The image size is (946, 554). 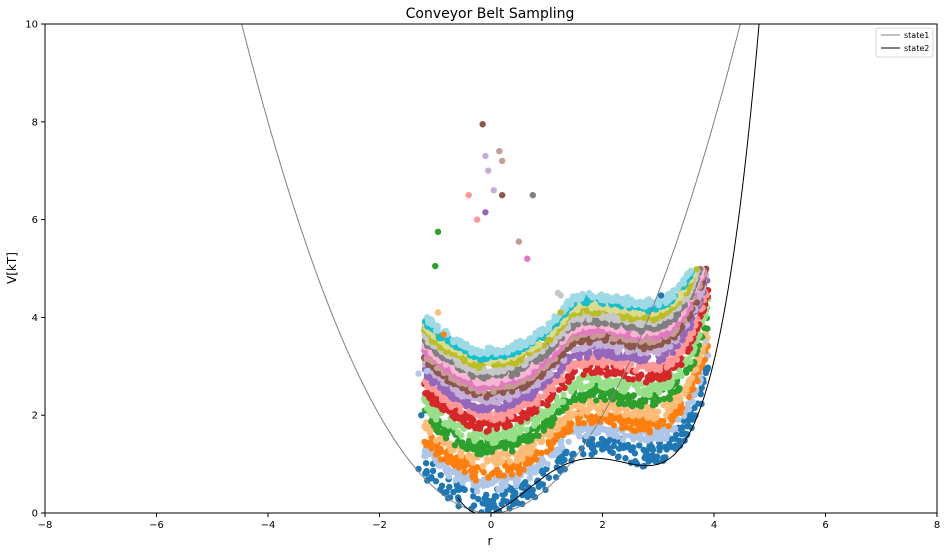 What do you see at coordinates (490, 14) in the screenshot?
I see `chart-title: Conveyor Belt Sampling` at bounding box center [490, 14].